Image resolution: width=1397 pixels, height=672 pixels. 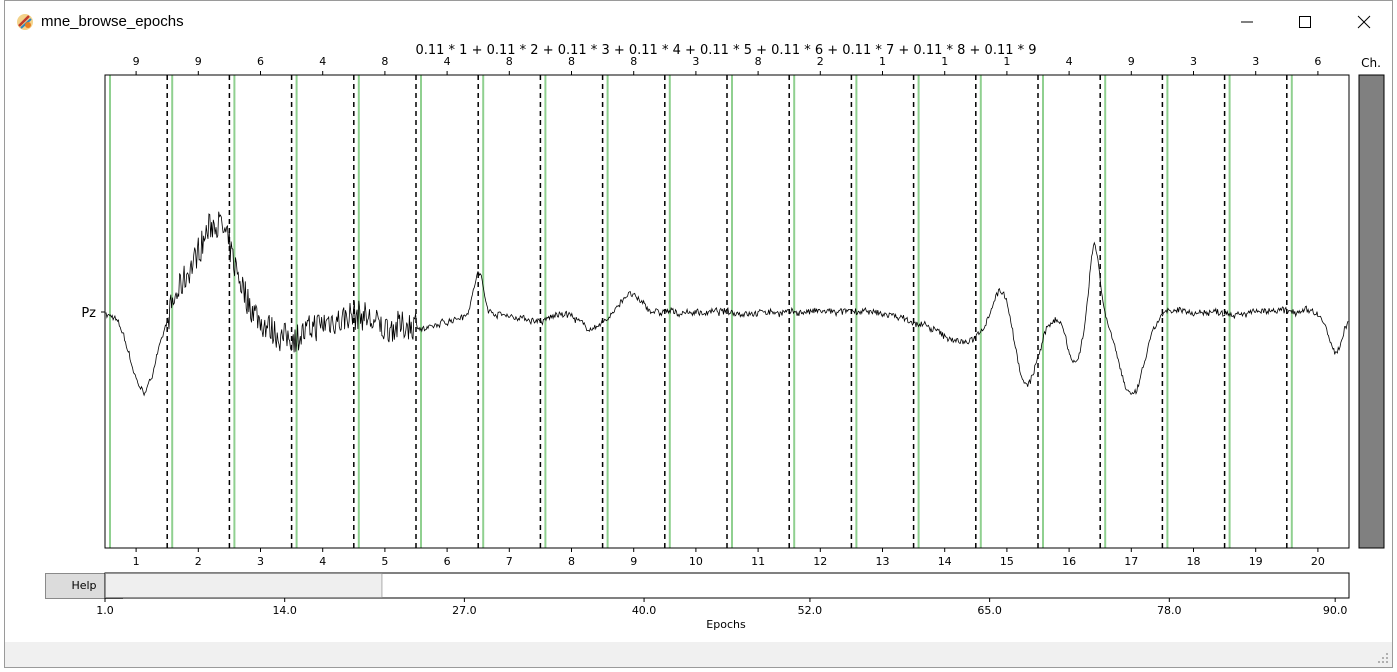 What do you see at coordinates (1371, 63) in the screenshot?
I see `channel-scrollbar-label: Ch.` at bounding box center [1371, 63].